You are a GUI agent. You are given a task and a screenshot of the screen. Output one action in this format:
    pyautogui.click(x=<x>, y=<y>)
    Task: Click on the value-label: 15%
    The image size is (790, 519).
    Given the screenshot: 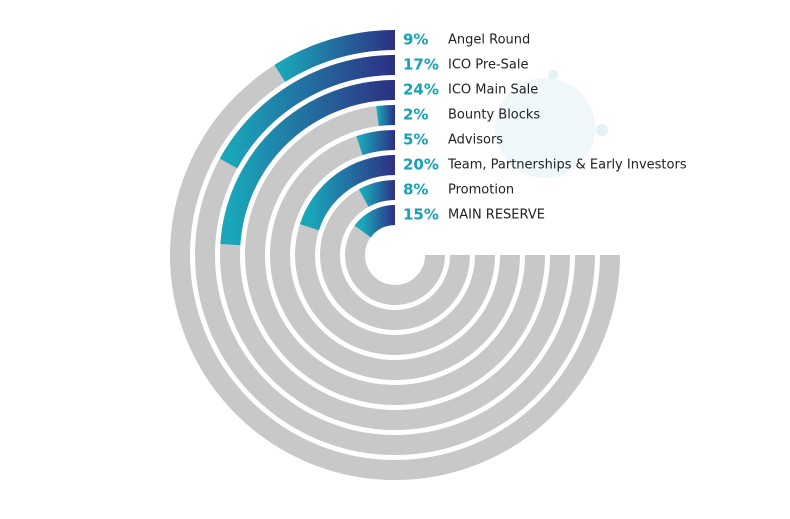 What is the action you would take?
    pyautogui.click(x=421, y=215)
    